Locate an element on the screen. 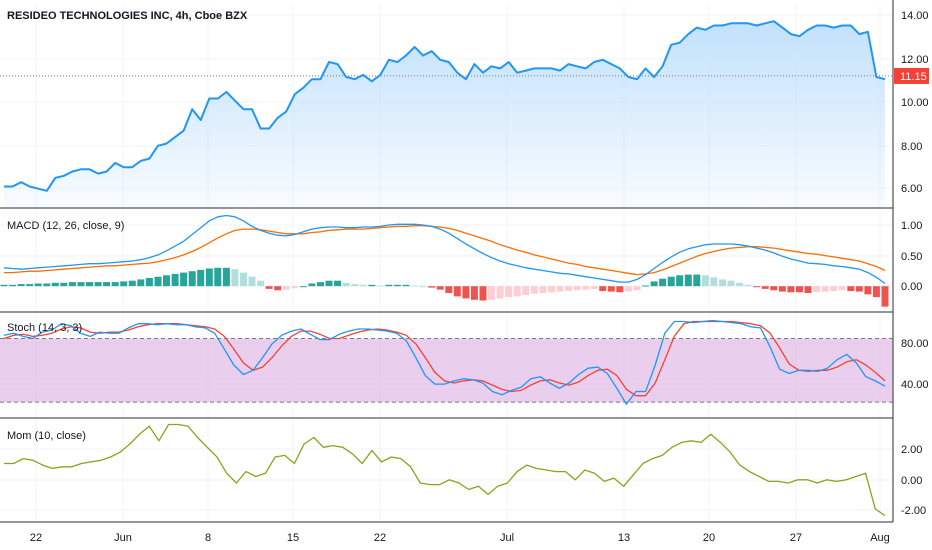 This screenshot has width=932, height=550. x-tick-label: Jun is located at coordinates (123, 538).